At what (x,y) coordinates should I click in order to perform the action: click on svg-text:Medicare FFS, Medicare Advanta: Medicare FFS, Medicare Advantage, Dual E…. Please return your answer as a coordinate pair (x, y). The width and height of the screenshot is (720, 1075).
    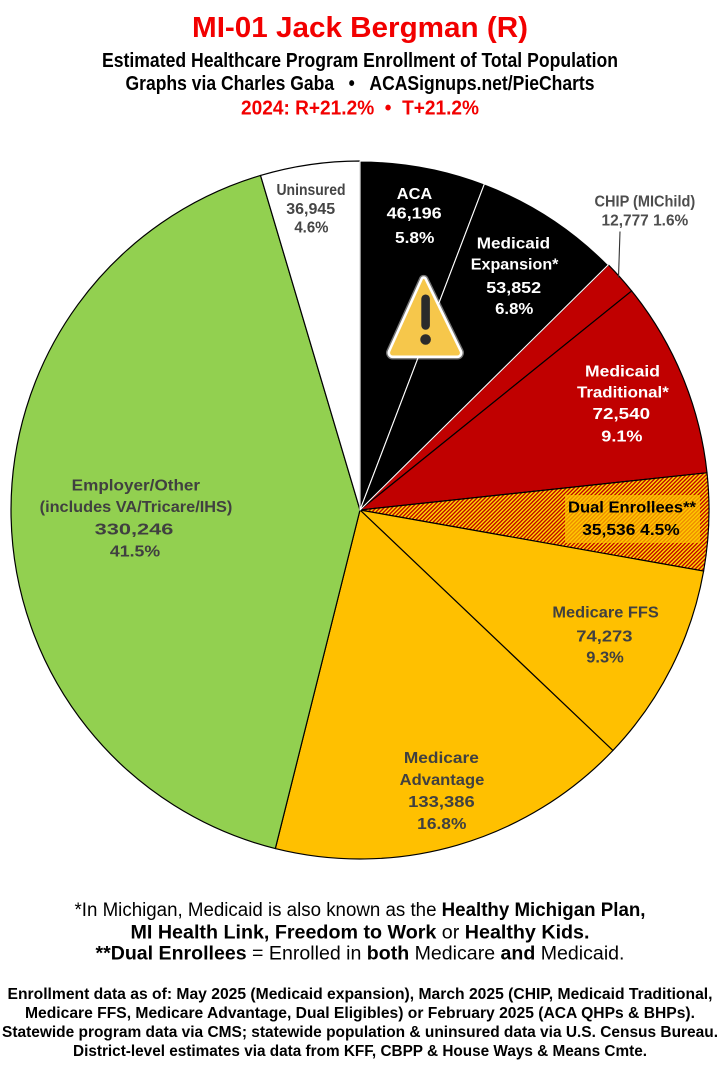
    Looking at the image, I should click on (360, 1013).